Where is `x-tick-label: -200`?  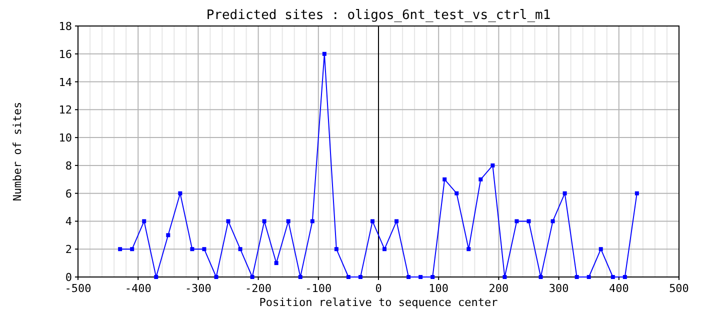 x-tick-label: -200 is located at coordinates (258, 288).